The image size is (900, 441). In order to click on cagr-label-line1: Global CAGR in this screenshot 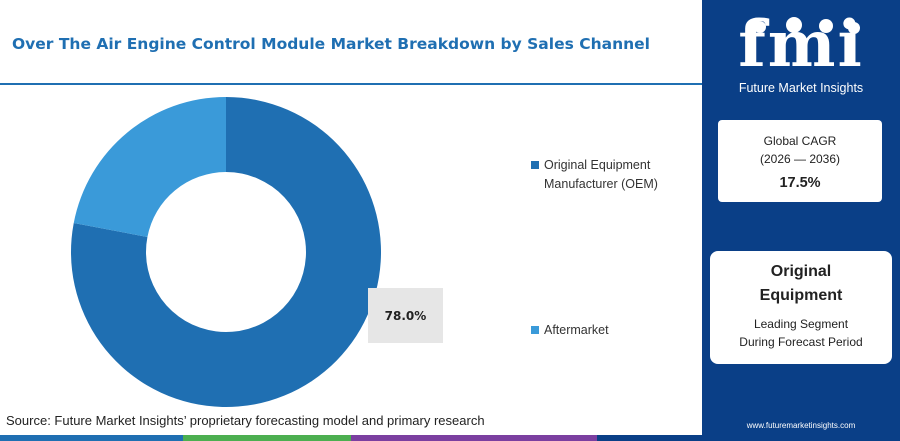, I will do `click(800, 141)`.